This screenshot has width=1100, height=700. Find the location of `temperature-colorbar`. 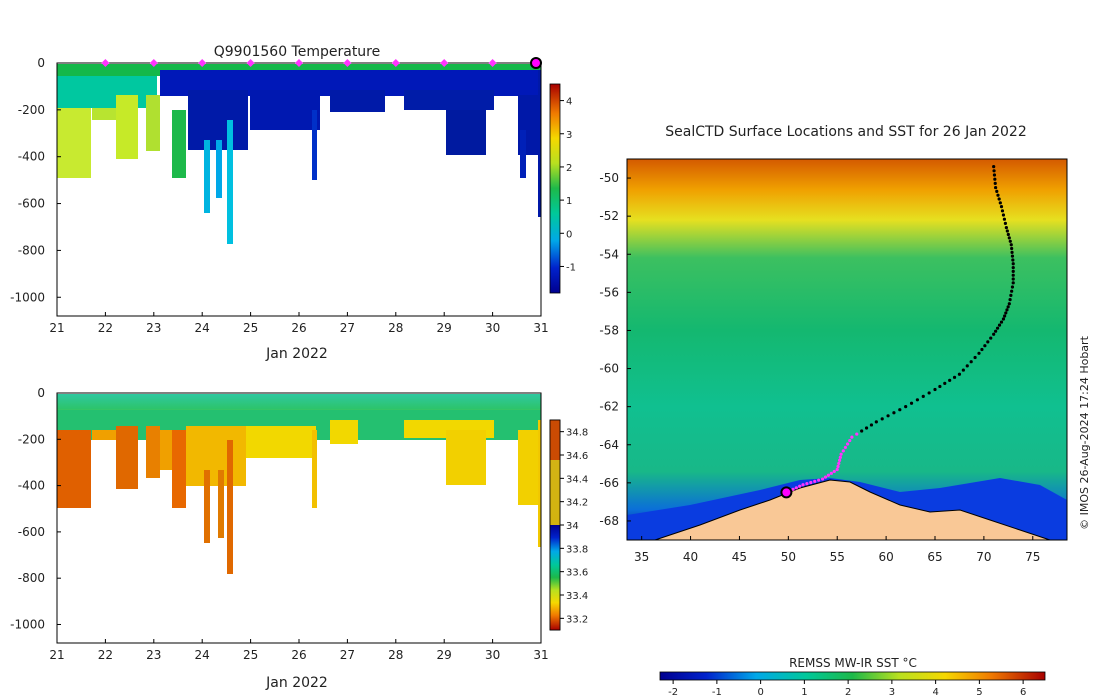

temperature-colorbar is located at coordinates (555, 188).